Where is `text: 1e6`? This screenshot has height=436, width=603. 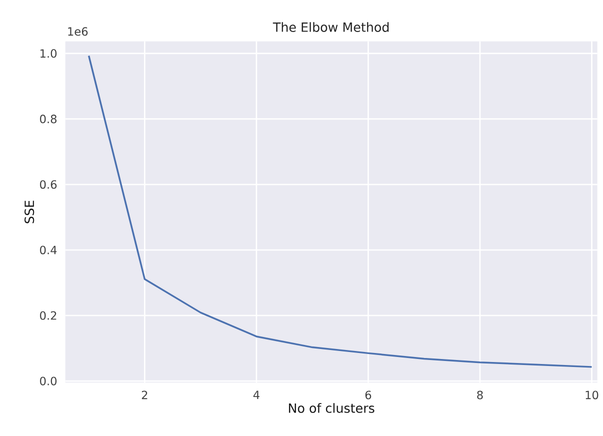
text: 1e6 is located at coordinates (78, 31).